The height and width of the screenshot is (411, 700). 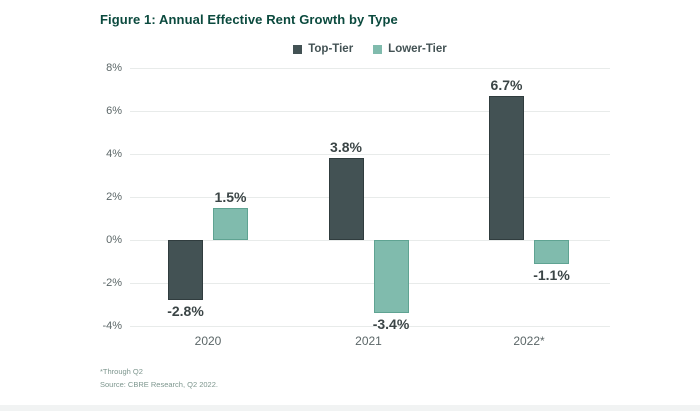 What do you see at coordinates (417, 49) in the screenshot?
I see `legend-label: Lower-Tier` at bounding box center [417, 49].